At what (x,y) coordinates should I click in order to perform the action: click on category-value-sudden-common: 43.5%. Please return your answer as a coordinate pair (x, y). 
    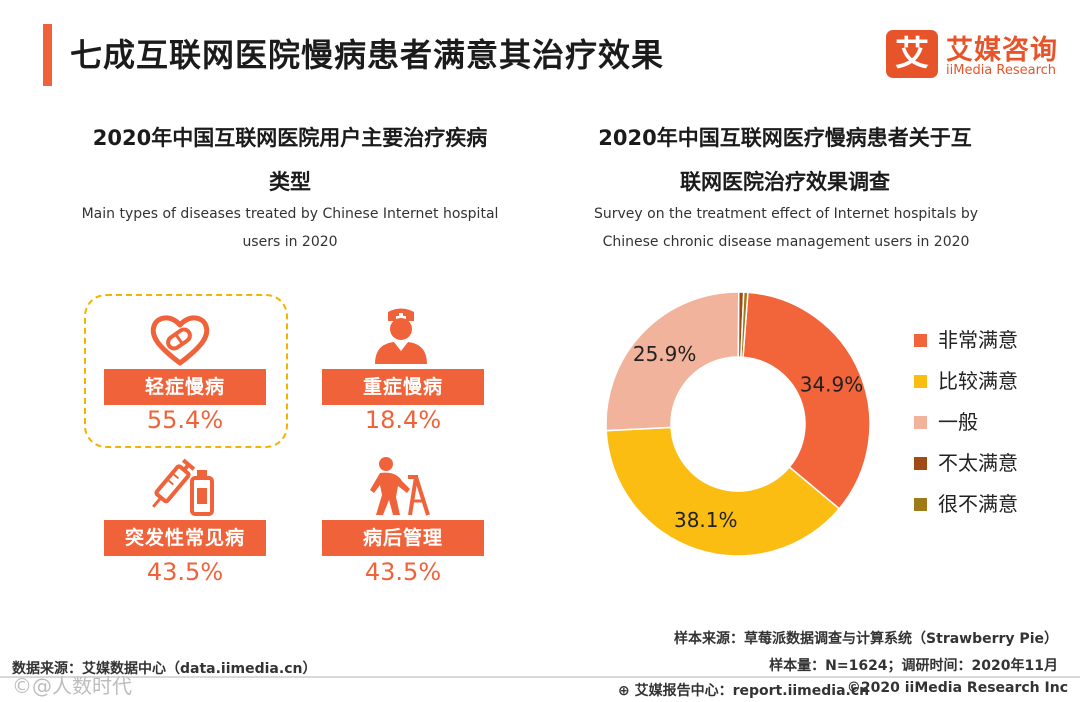
    Looking at the image, I should click on (185, 572).